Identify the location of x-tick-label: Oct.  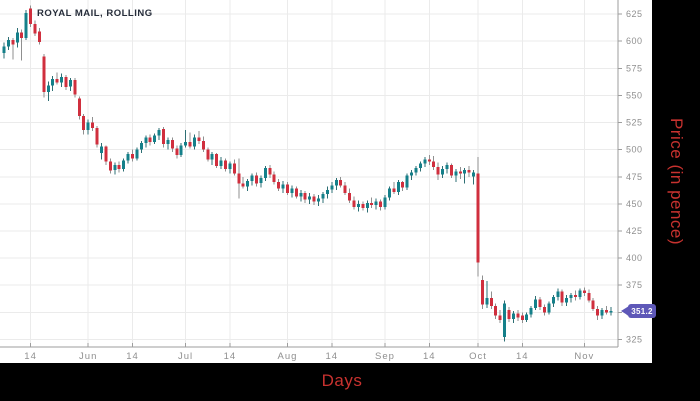
(478, 356).